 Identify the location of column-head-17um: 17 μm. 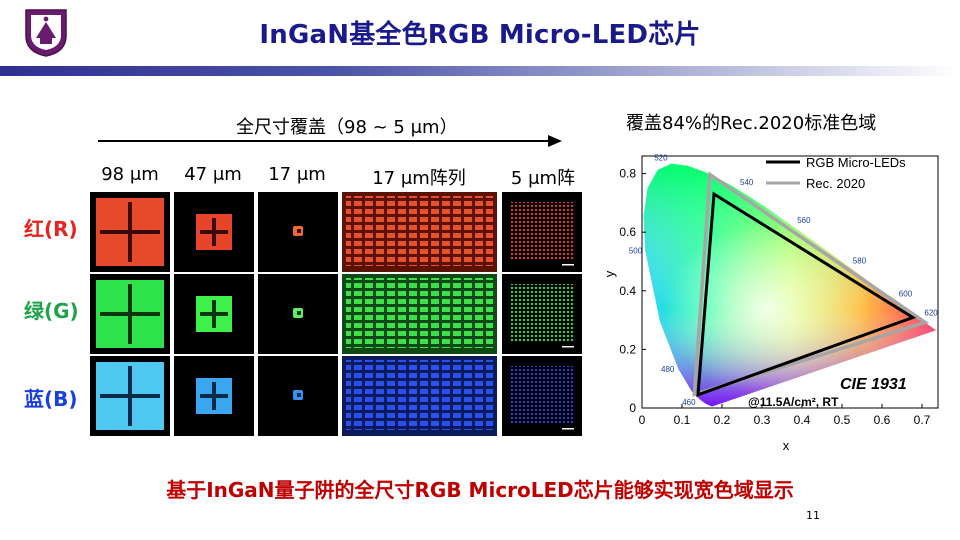
(297, 174).